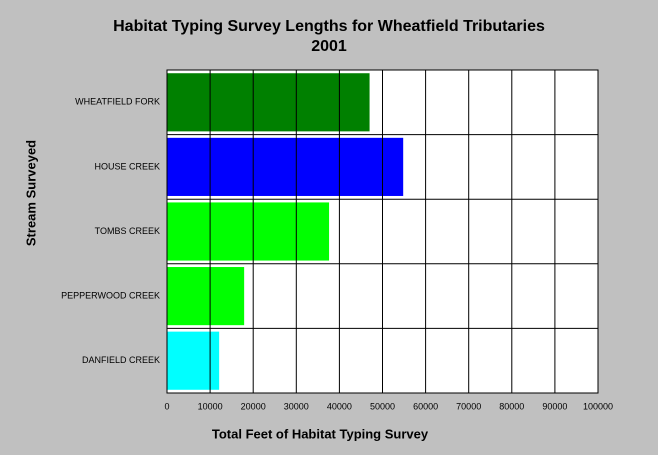  What do you see at coordinates (382, 406) in the screenshot?
I see `x-tick-label: 50000` at bounding box center [382, 406].